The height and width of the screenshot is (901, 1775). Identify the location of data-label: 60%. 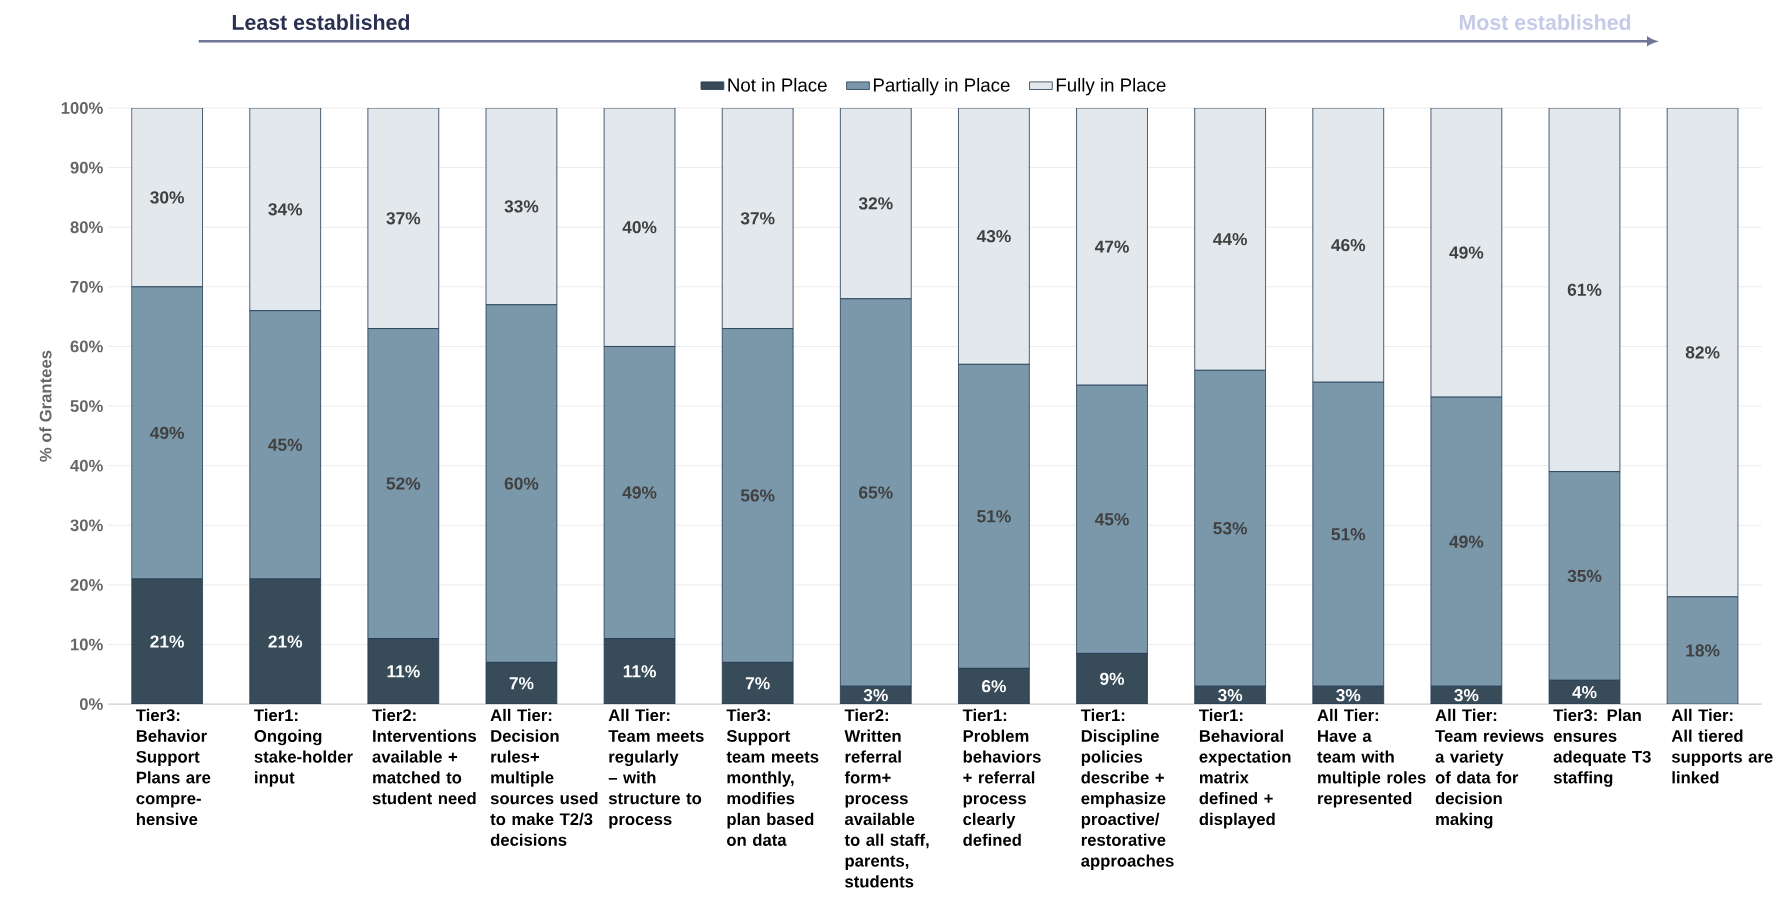
(521, 483).